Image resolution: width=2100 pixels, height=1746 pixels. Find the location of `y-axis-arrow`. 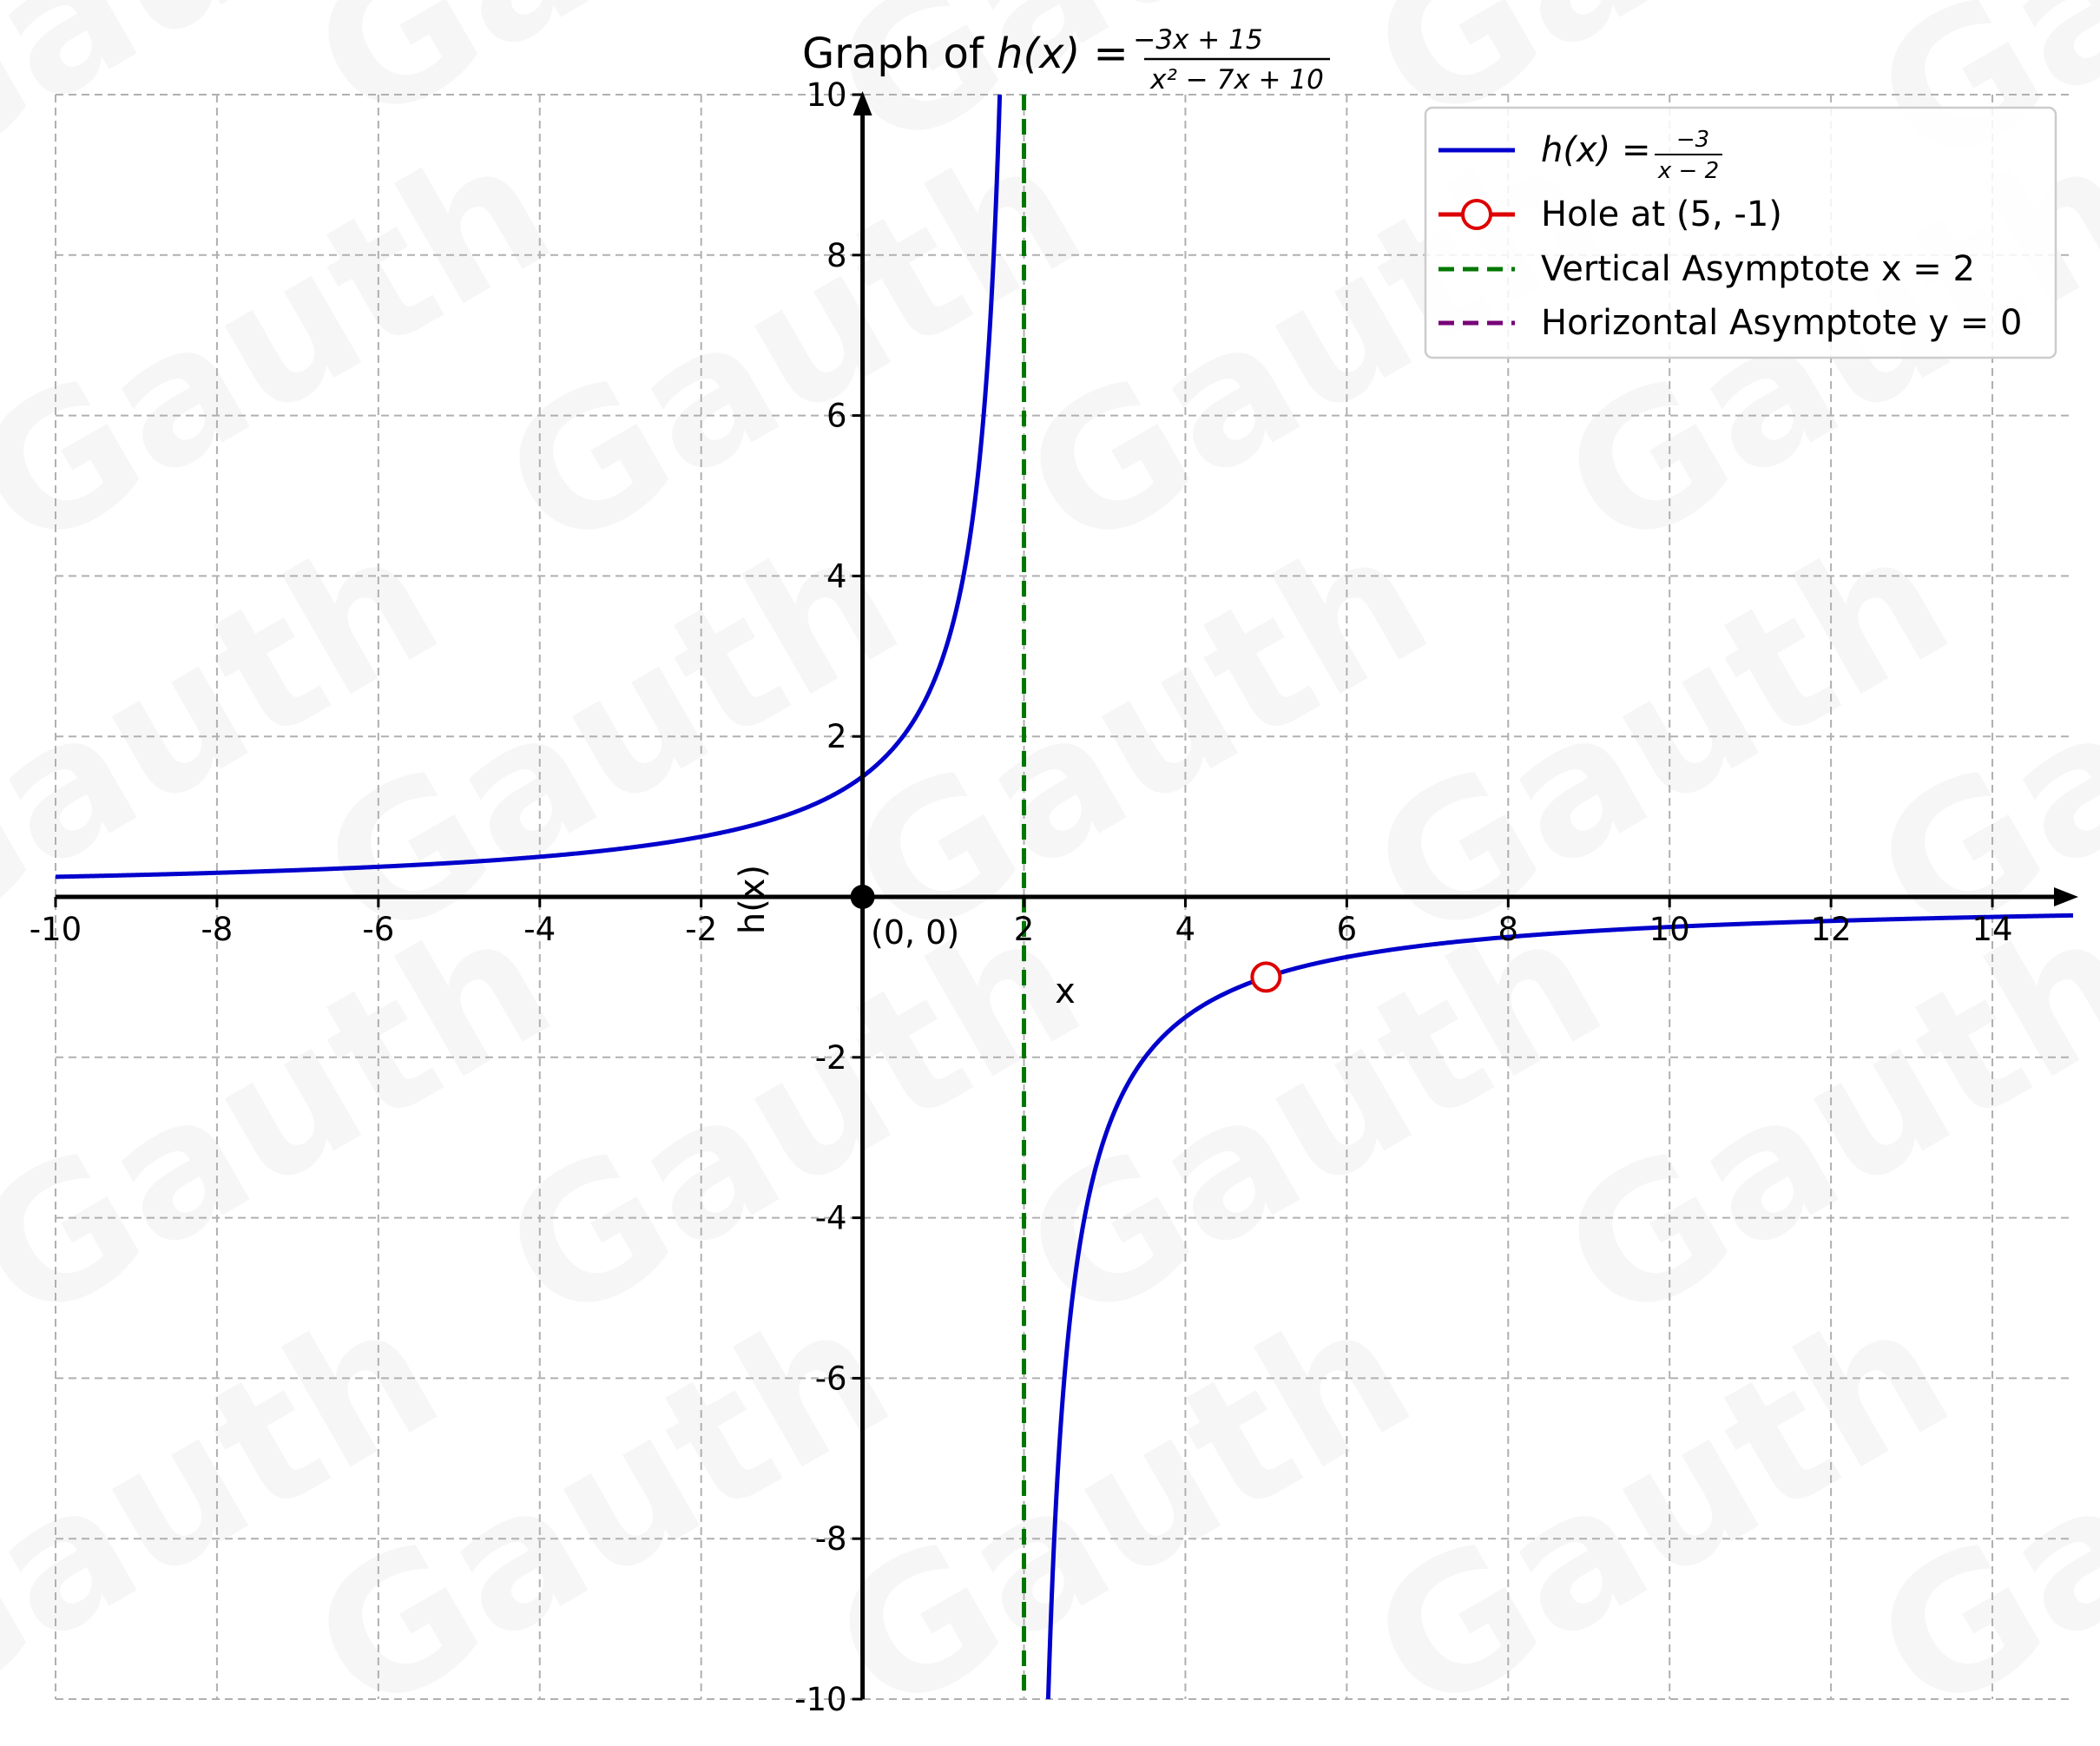

y-axis-arrow is located at coordinates (862, 103).